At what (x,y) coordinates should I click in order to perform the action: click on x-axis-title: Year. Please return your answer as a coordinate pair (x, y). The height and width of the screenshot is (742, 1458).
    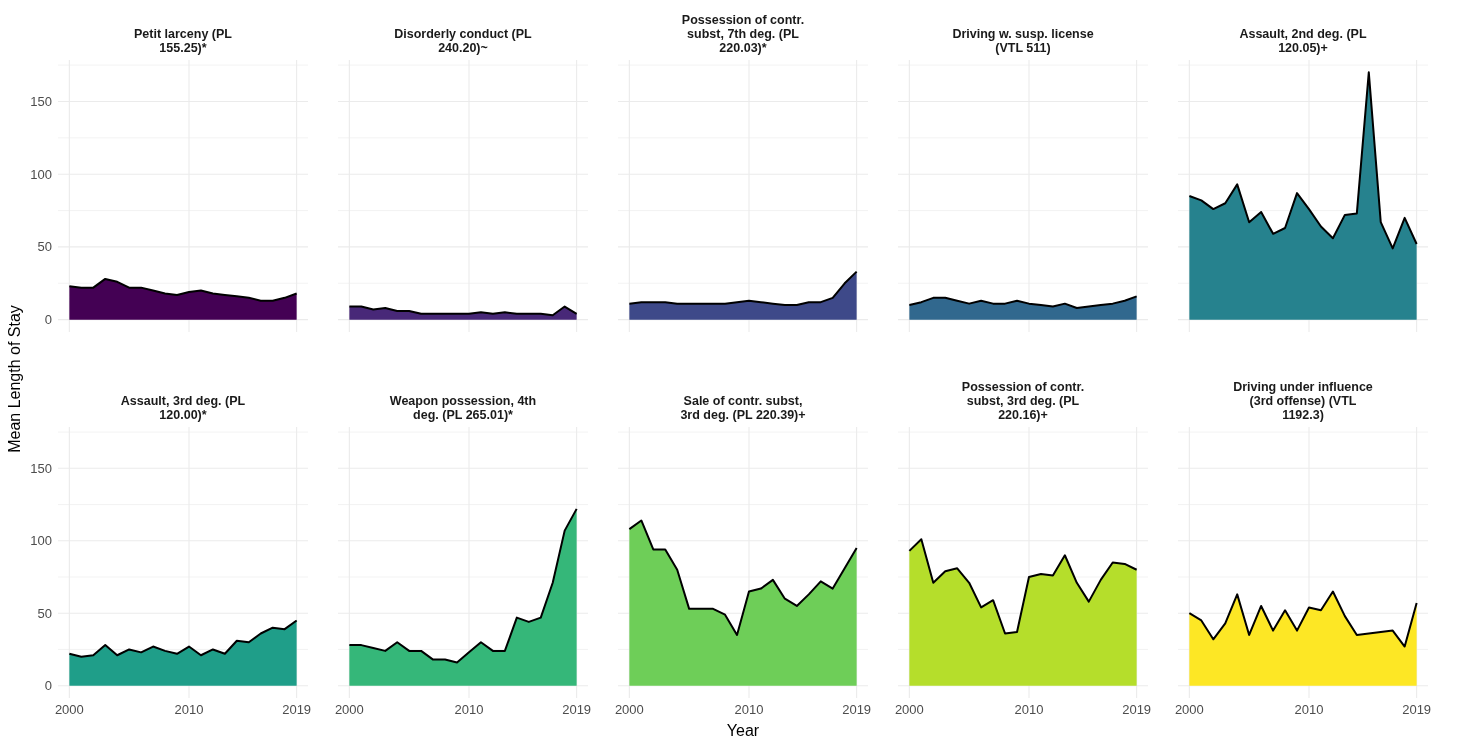
    Looking at the image, I should click on (743, 730).